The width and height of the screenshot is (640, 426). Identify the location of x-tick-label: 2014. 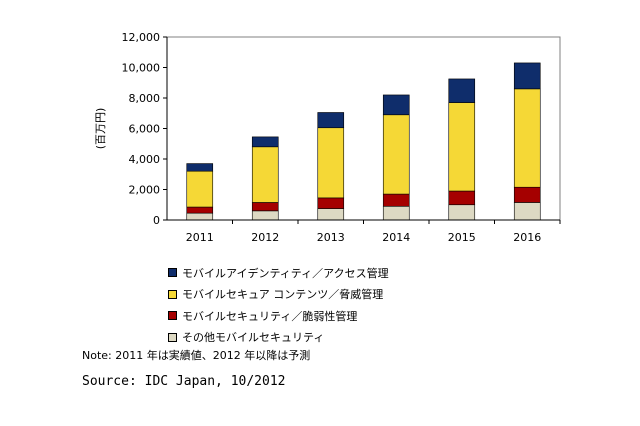
(396, 237).